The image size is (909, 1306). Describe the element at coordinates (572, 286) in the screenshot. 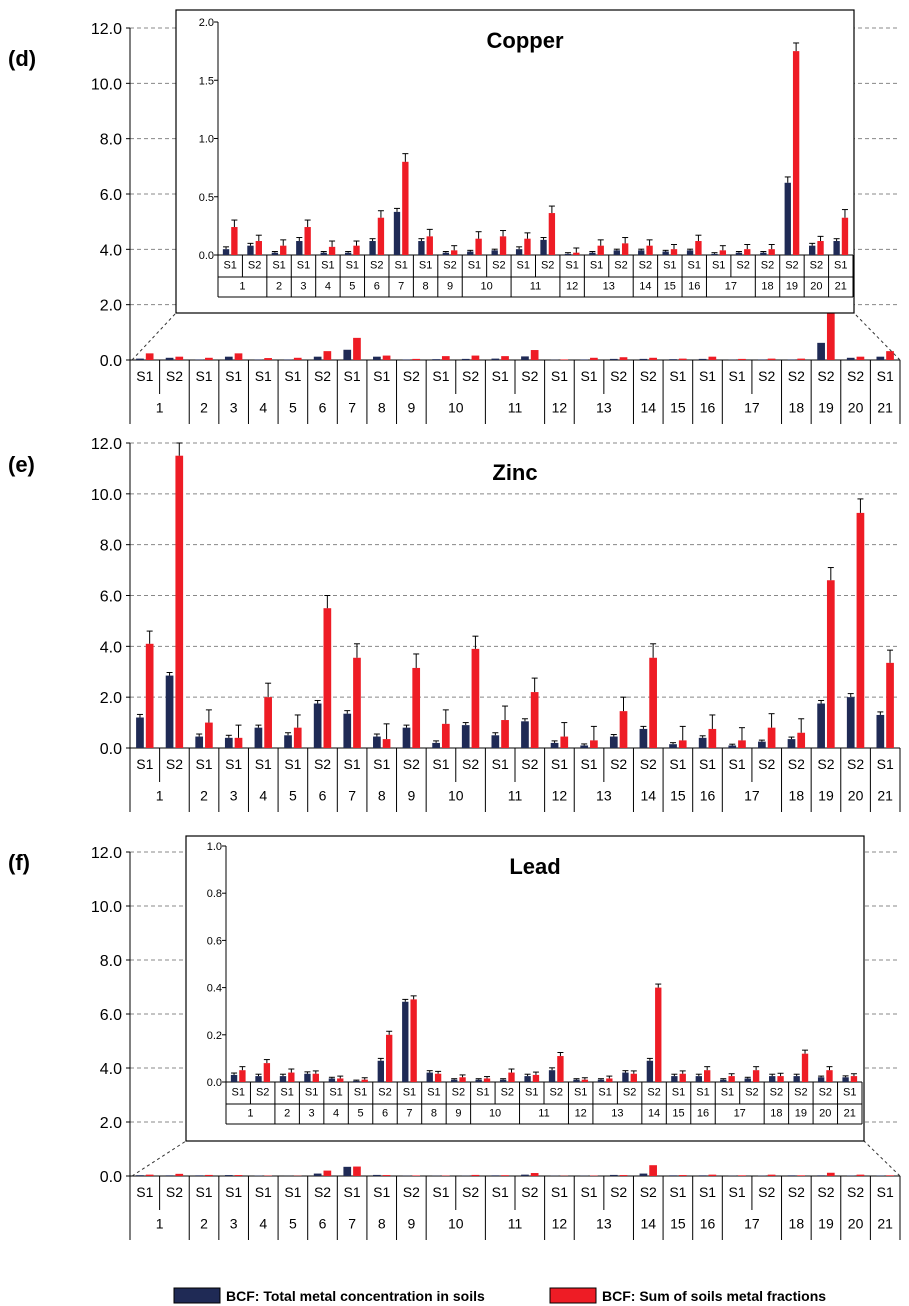

I see `inset-group-label: 12` at that location.